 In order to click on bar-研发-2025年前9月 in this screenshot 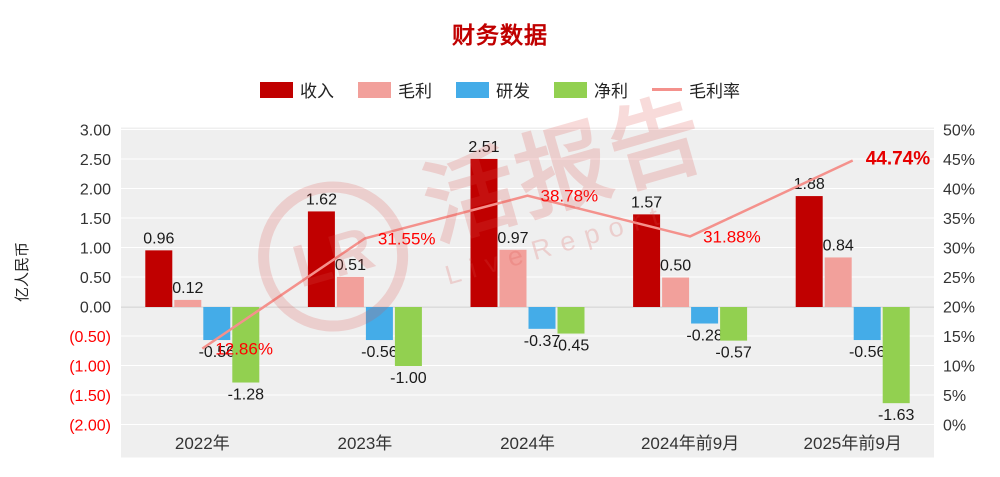, I will do `click(867, 324)`.